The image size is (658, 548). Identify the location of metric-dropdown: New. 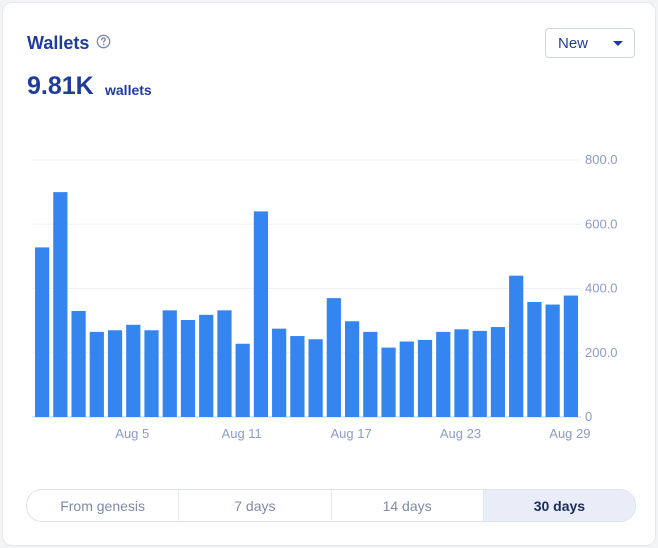
(590, 43).